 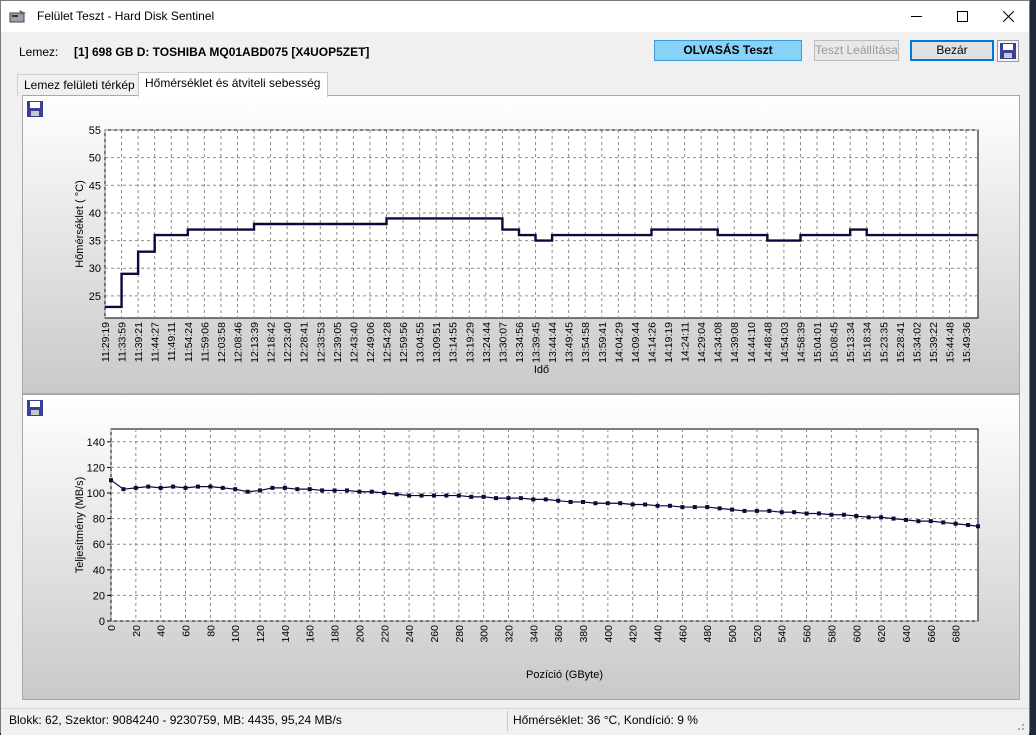 What do you see at coordinates (305, 342) in the screenshot?
I see `x-tick-label: 12:28:41` at bounding box center [305, 342].